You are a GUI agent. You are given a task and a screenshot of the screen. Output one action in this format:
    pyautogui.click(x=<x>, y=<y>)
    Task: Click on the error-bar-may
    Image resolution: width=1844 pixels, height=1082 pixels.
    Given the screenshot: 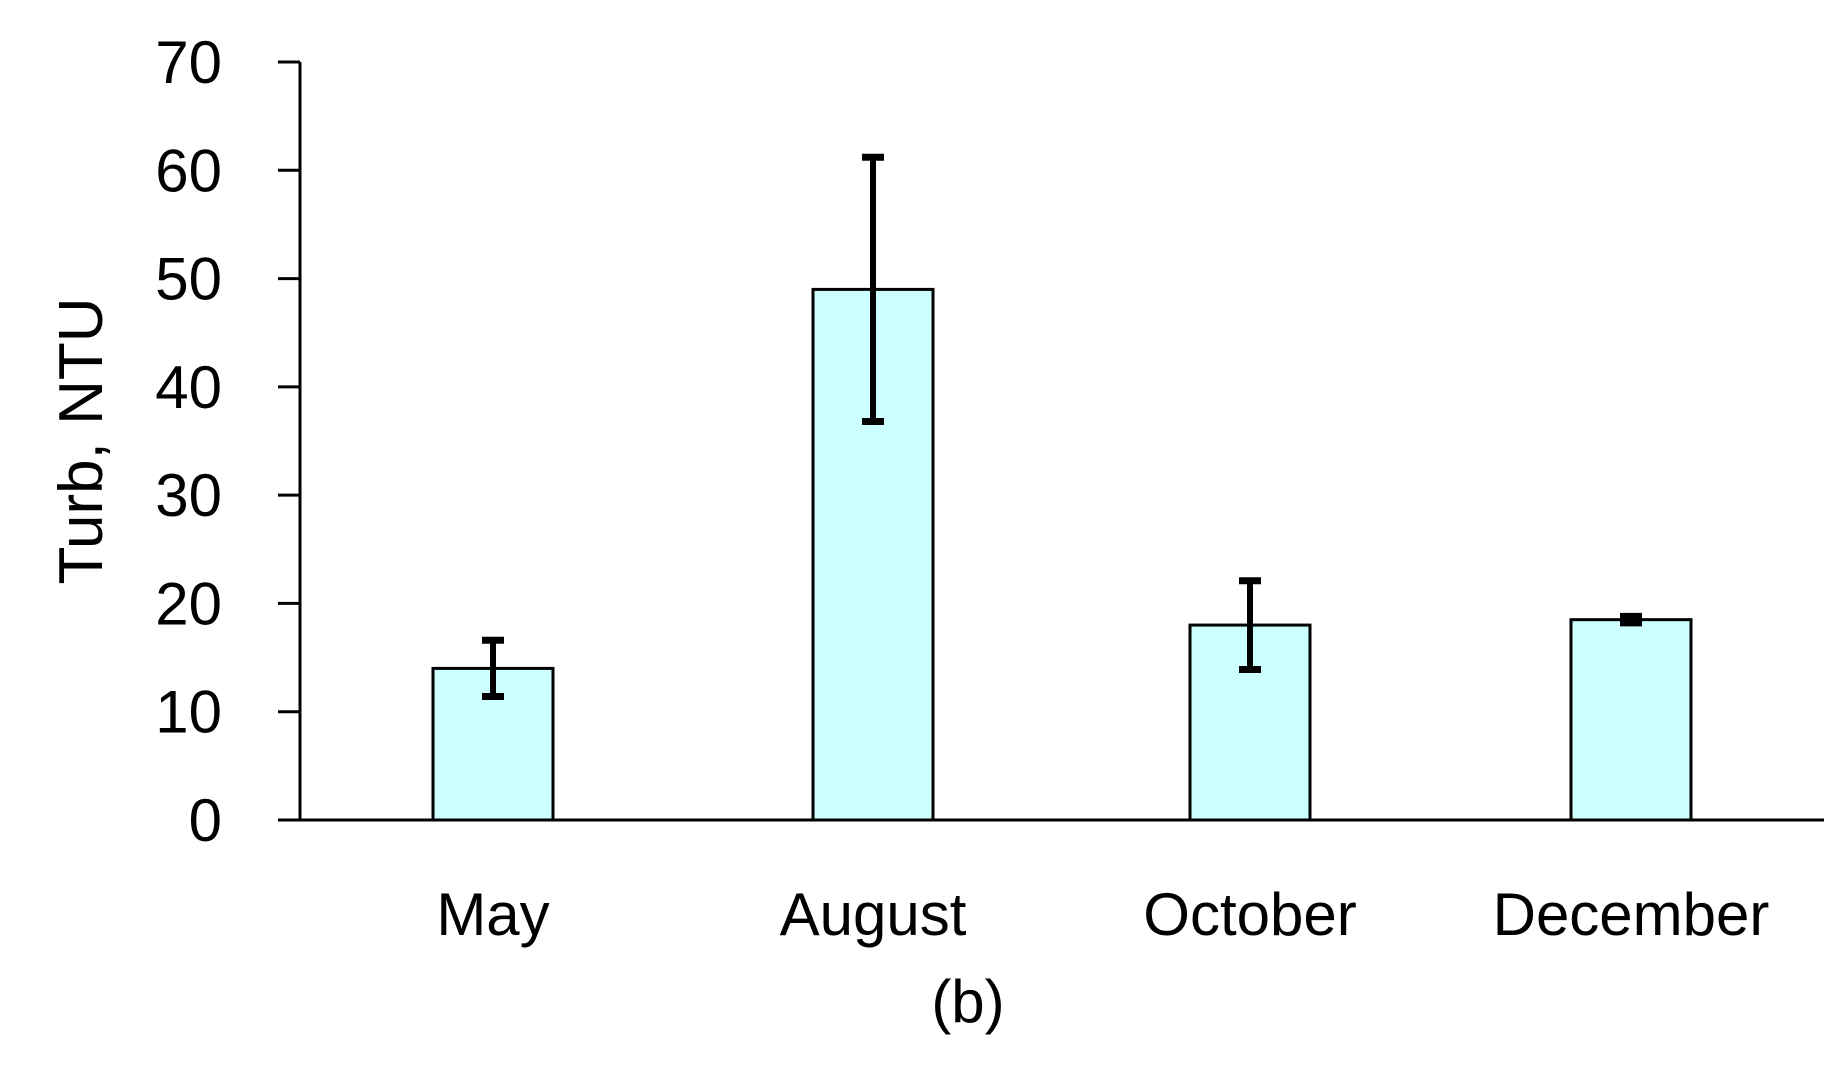 What is the action you would take?
    pyautogui.click(x=493, y=668)
    